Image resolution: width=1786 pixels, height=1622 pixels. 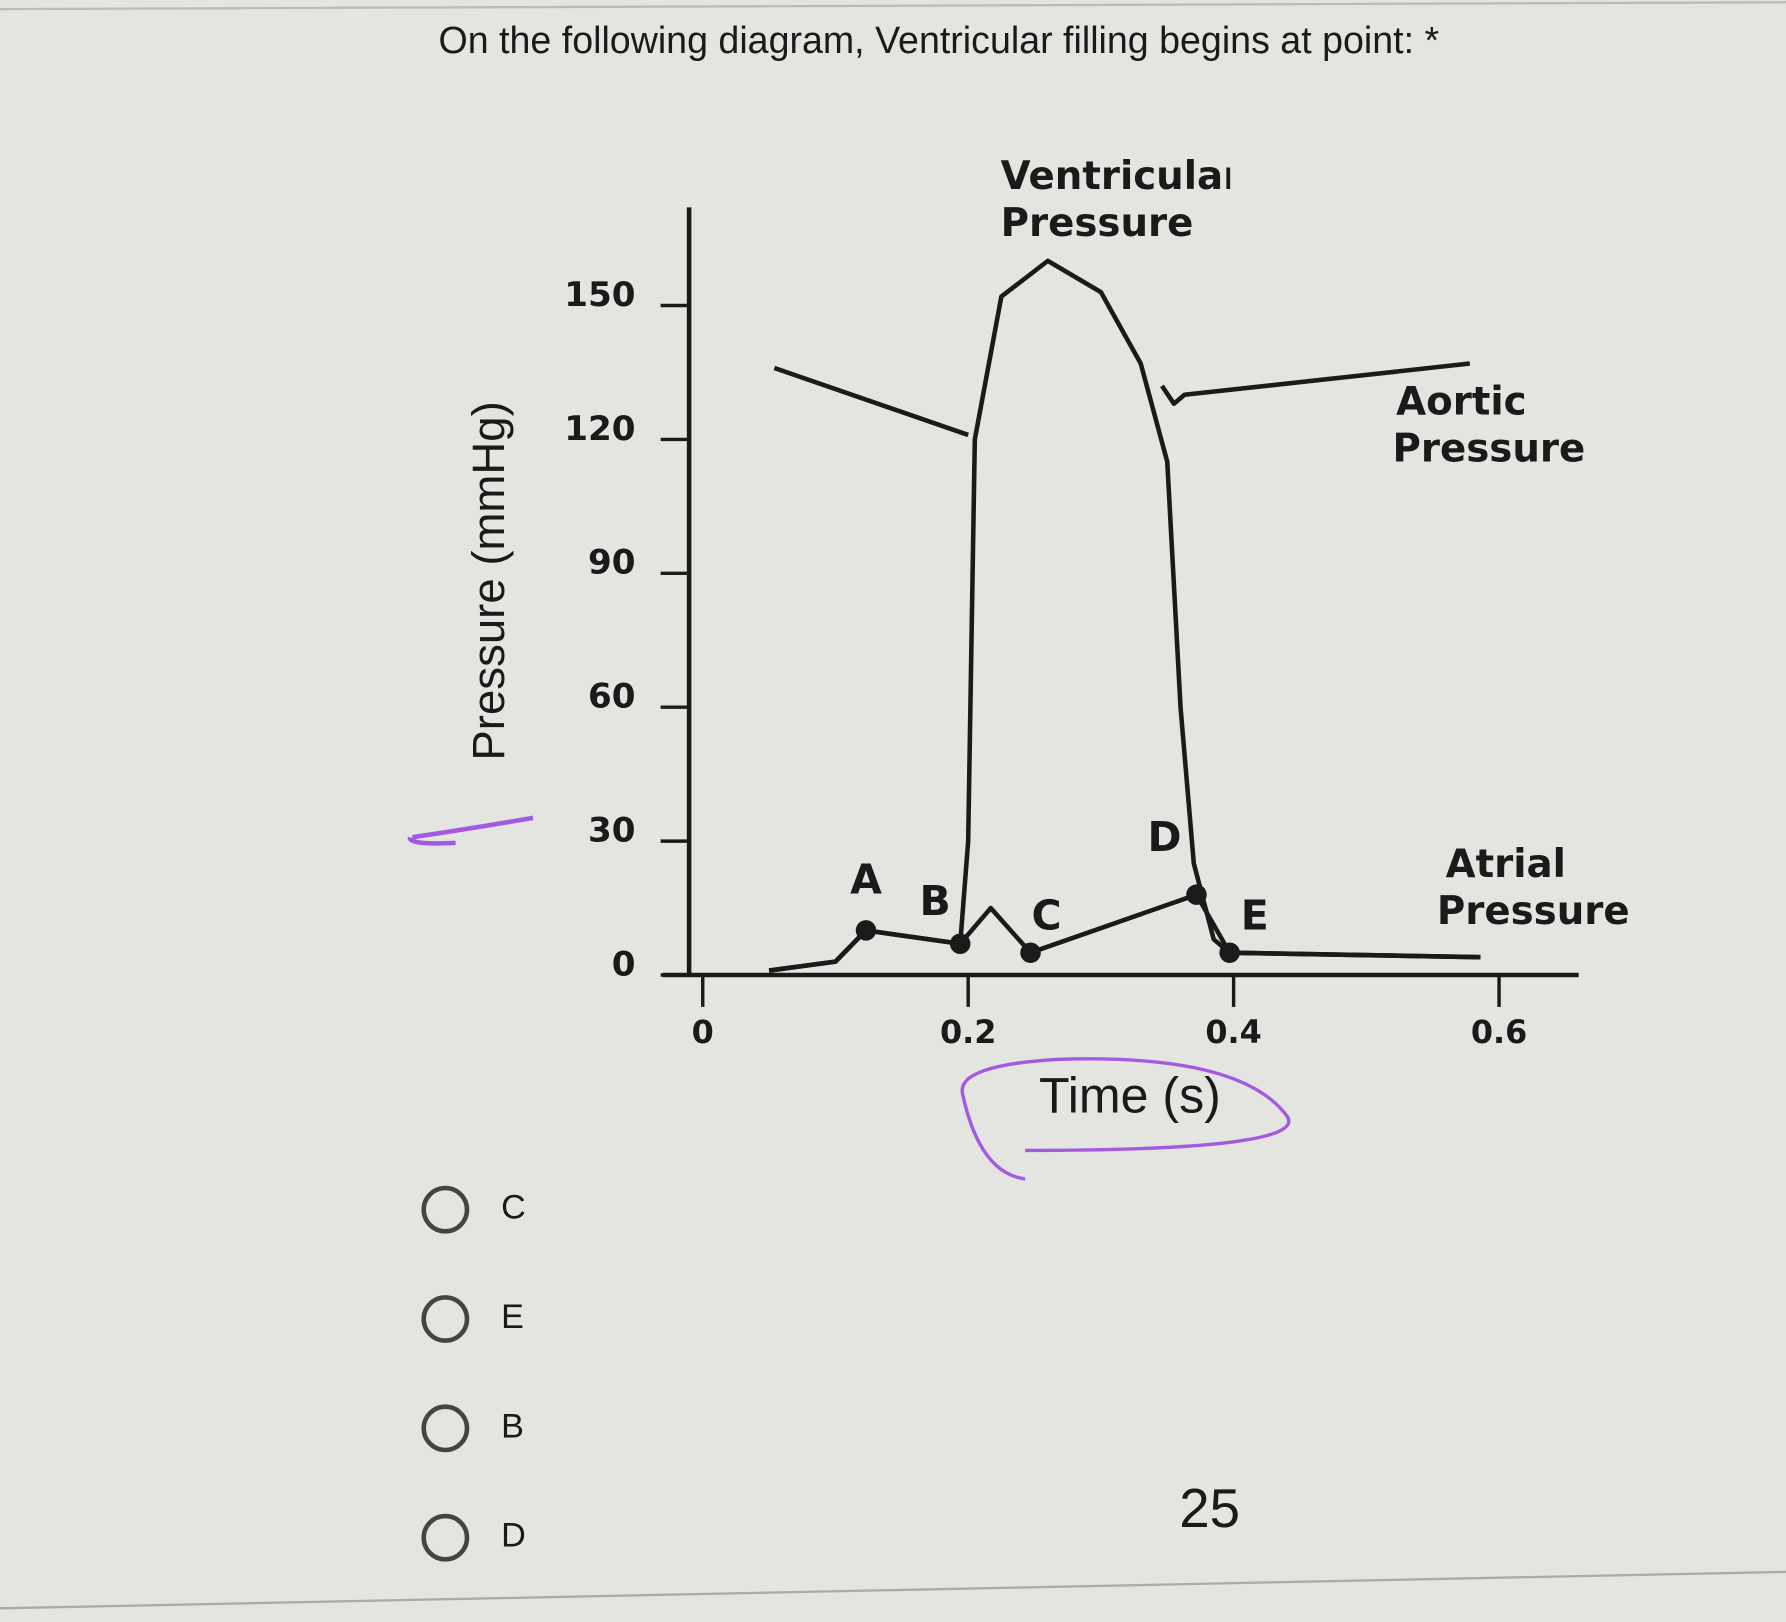 I want to click on bottom-border, so click(x=893, y=1590).